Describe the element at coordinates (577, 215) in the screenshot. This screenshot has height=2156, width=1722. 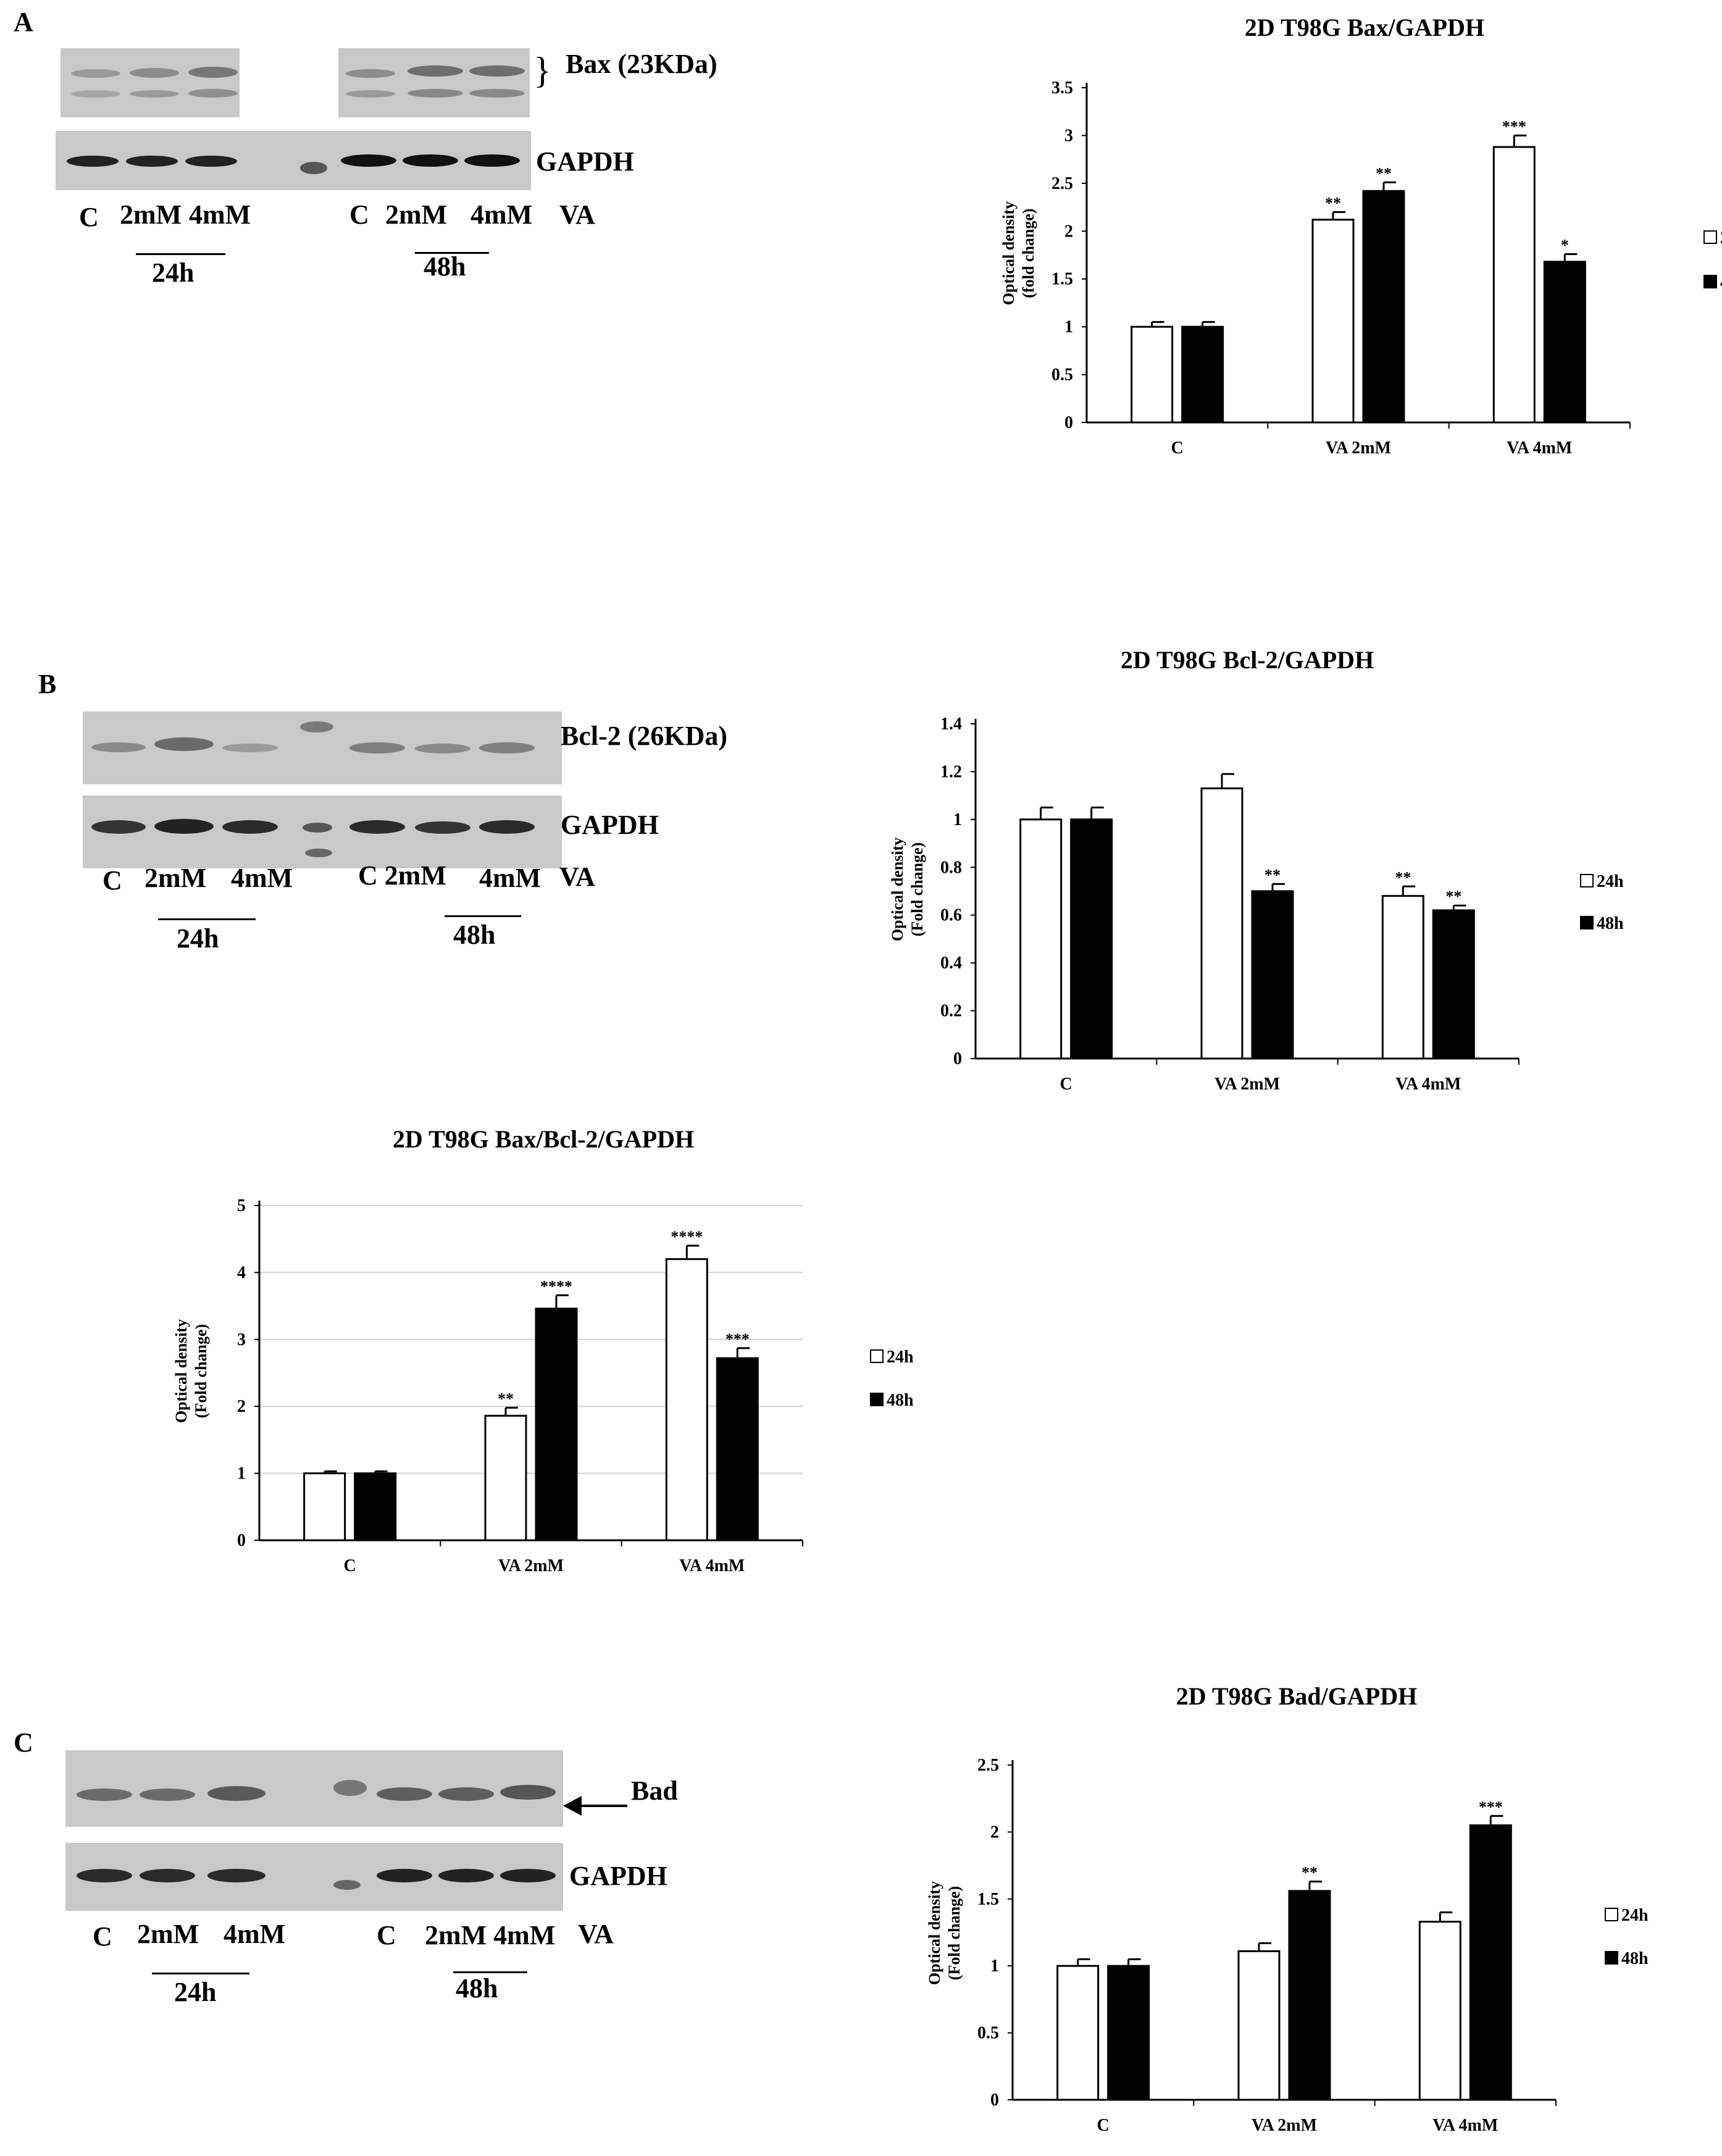
I see `blot-a-treatment: VA` at that location.